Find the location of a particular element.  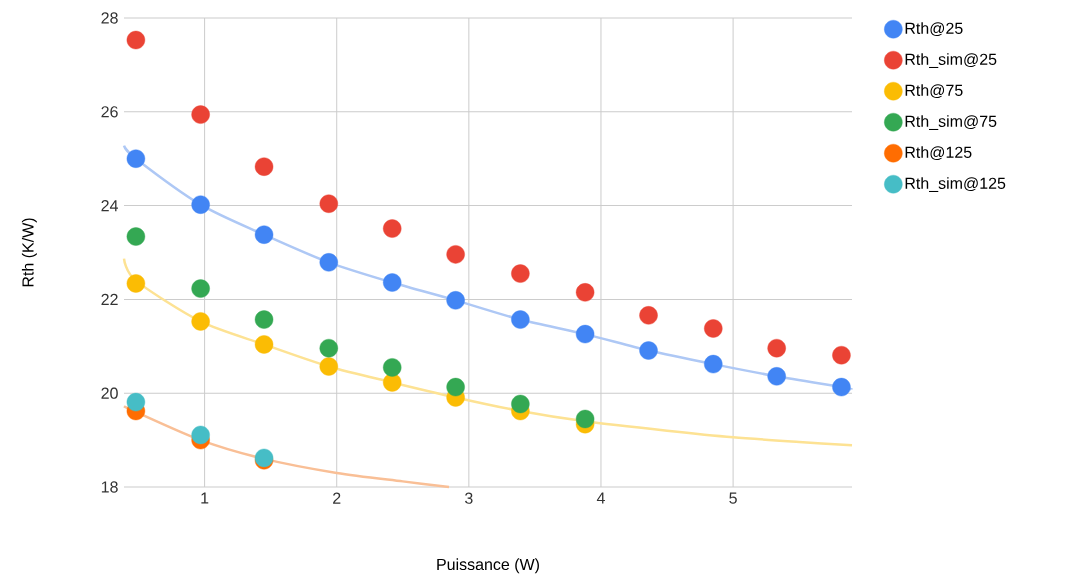

legend-label: Rth@25 is located at coordinates (934, 29).